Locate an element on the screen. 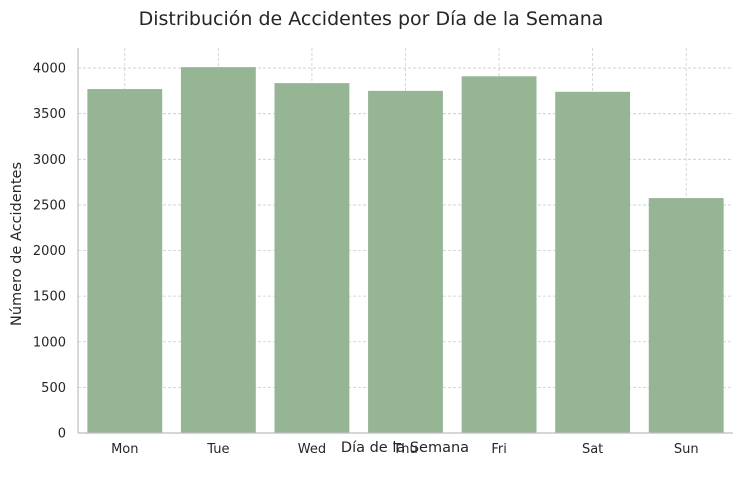  x-axis-label: Día de la Semana is located at coordinates (405, 448).